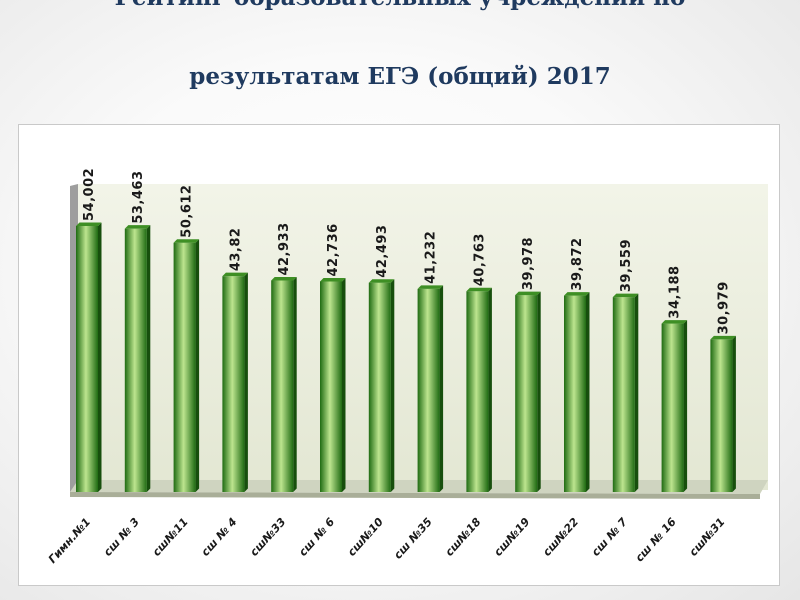  What do you see at coordinates (69, 540) in the screenshot?
I see `category-label: Гимн.№1` at bounding box center [69, 540].